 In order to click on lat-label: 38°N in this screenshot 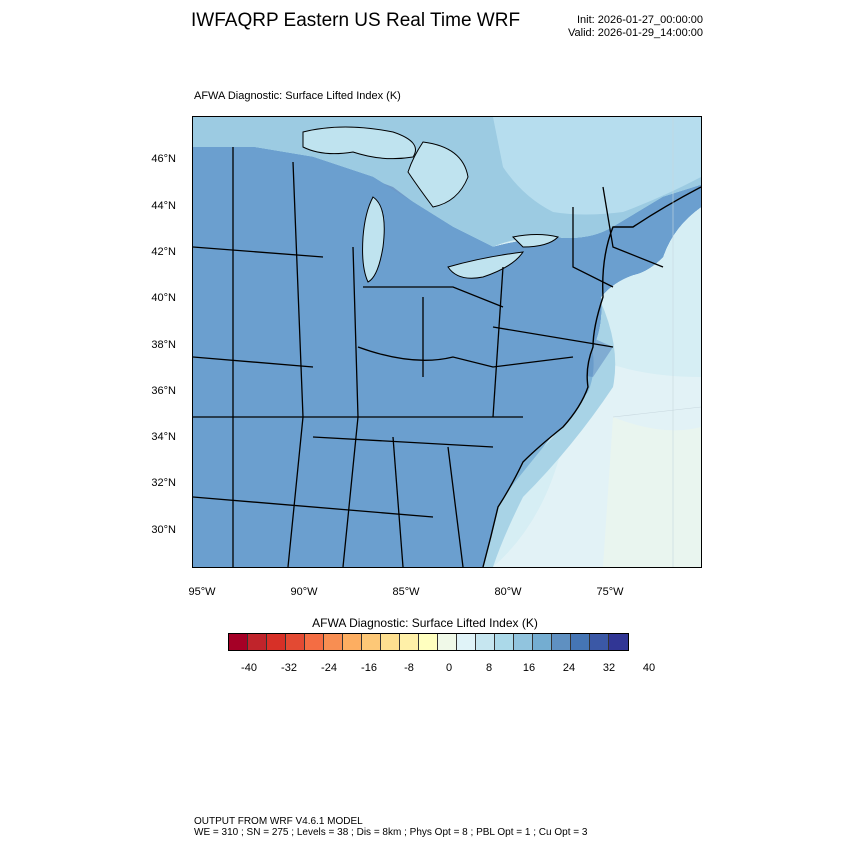, I will do `click(163, 345)`.